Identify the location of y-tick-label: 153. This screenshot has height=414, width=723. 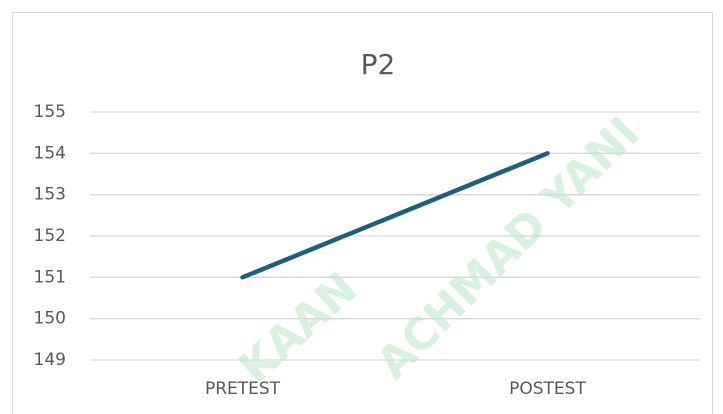
(50, 195).